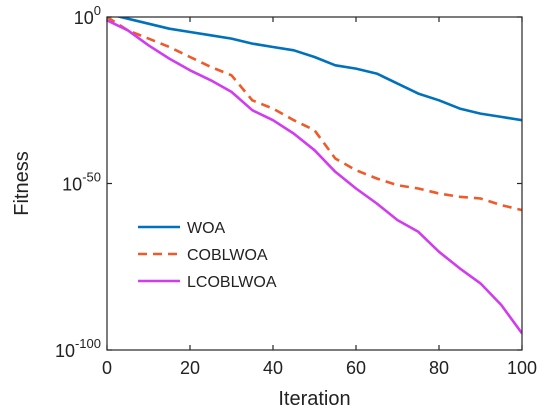 This screenshot has height=420, width=550. Describe the element at coordinates (190, 368) in the screenshot. I see `x-tick-label: 20` at that location.